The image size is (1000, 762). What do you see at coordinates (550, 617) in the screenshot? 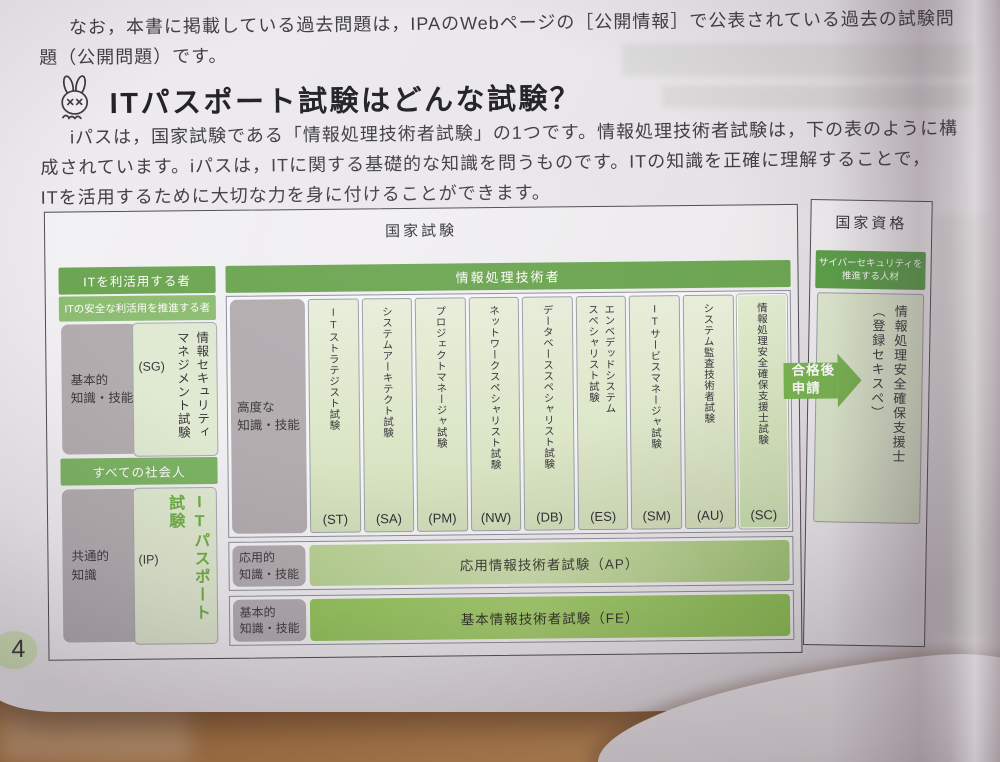
I see `basic-exam-bar: 基本情報技術者試験（FE）` at bounding box center [550, 617].